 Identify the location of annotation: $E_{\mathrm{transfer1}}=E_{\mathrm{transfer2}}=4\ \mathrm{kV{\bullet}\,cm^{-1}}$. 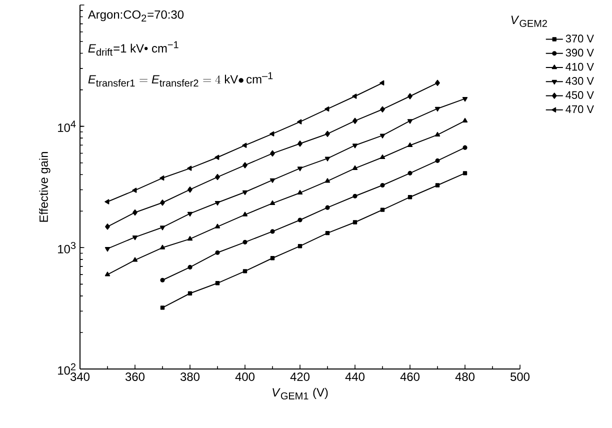
(180, 79).